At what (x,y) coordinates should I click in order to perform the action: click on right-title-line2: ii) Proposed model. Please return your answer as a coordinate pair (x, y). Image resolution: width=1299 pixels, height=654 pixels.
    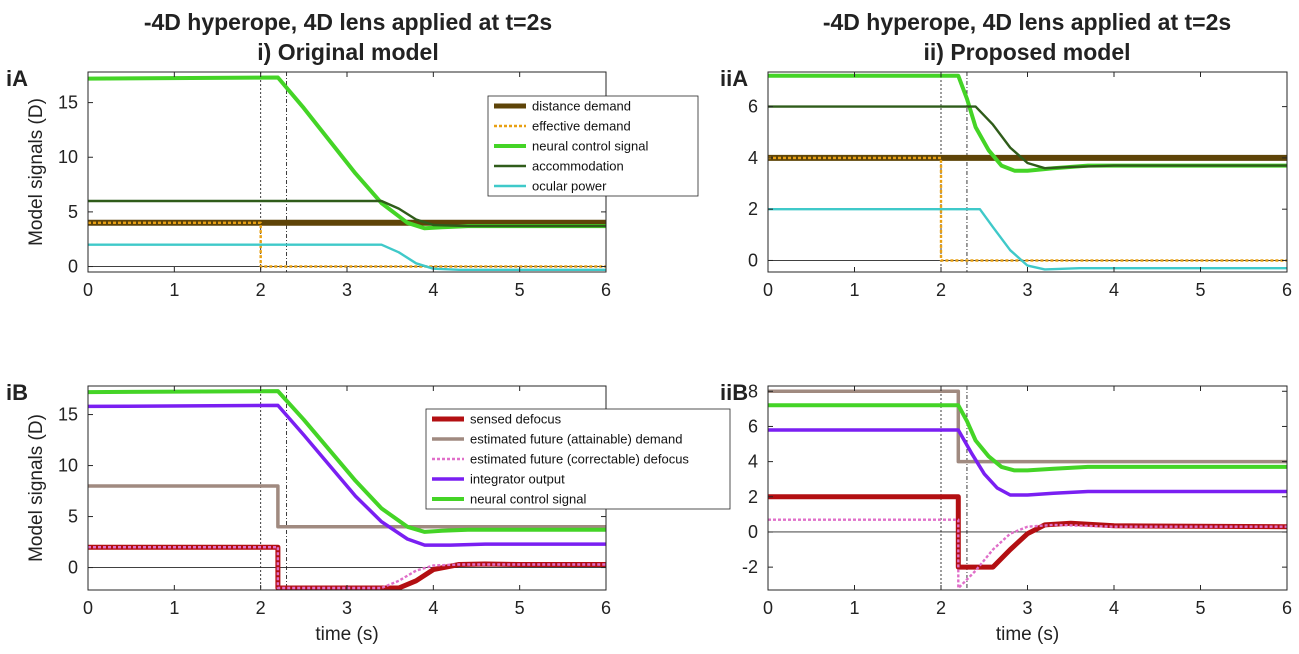
    Looking at the image, I should click on (1026, 52).